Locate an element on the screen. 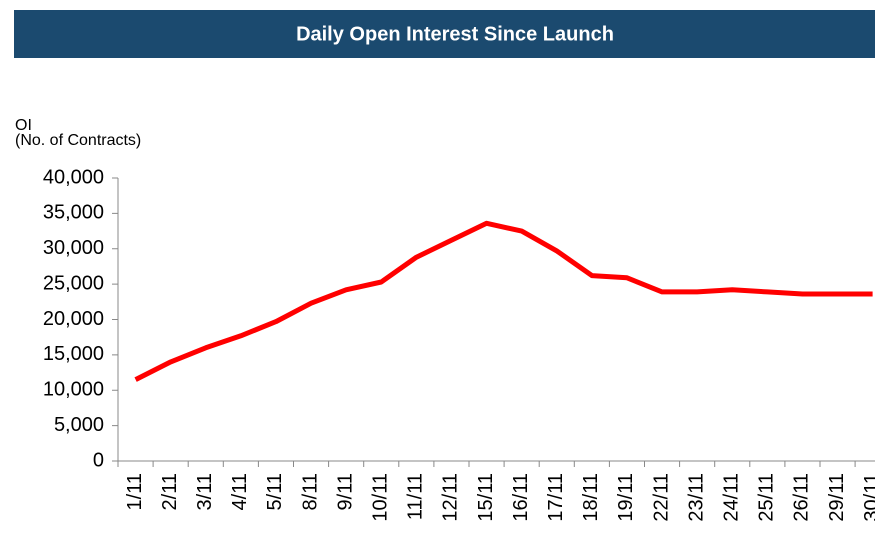 The image size is (875, 537). y-tick-label: 5,000 is located at coordinates (79, 425).